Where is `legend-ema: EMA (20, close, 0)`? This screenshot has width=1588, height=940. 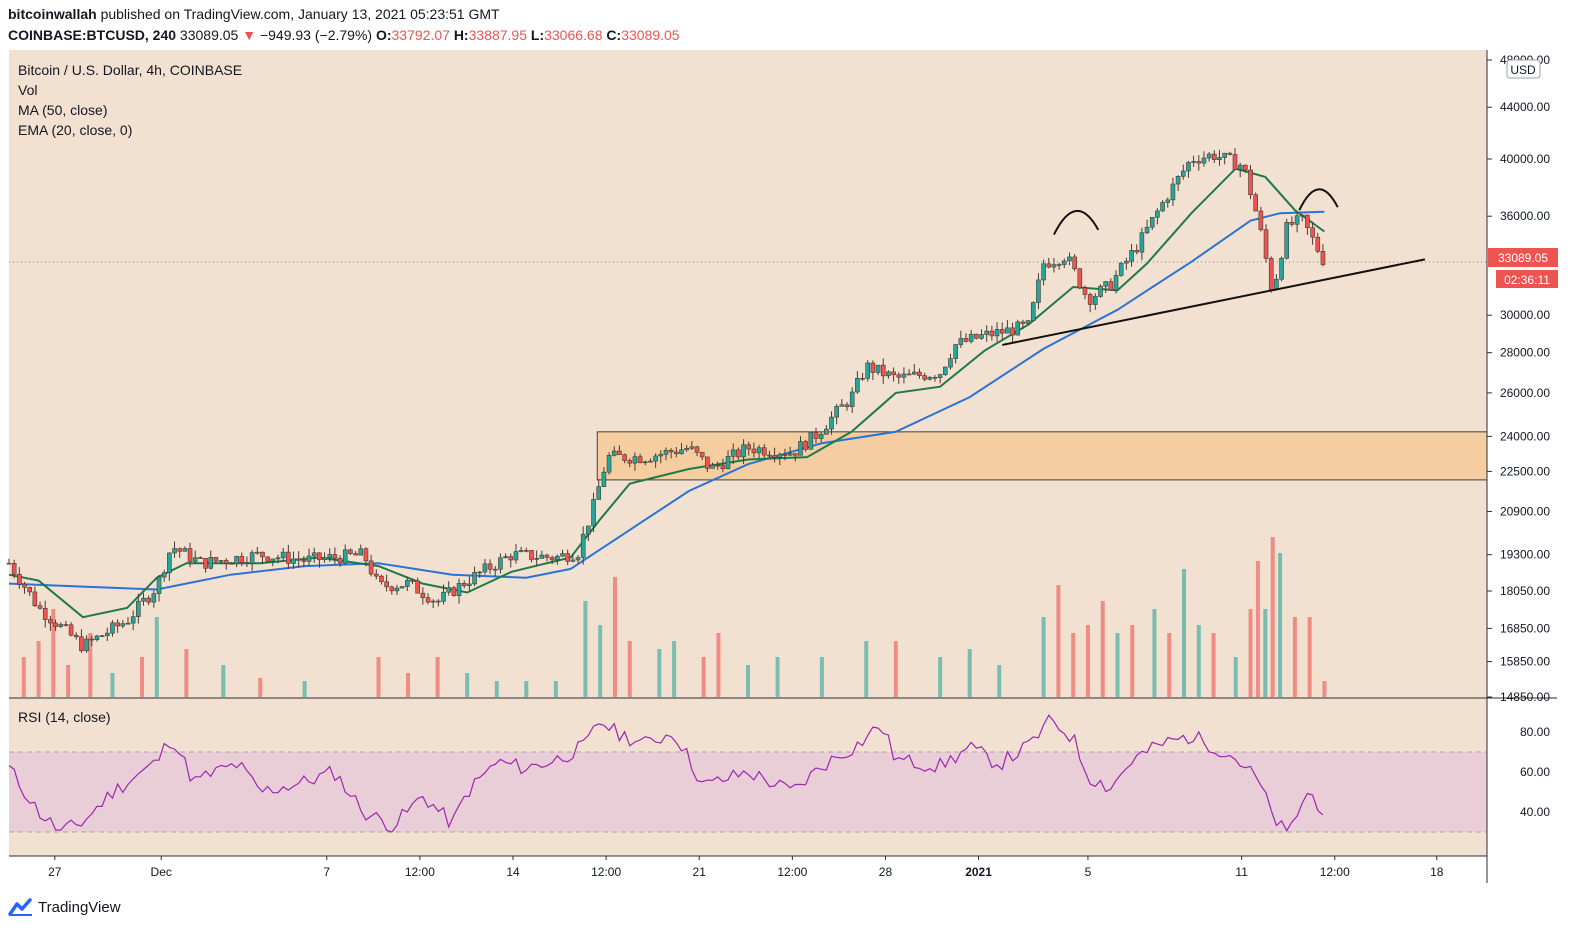 legend-ema: EMA (20, close, 0) is located at coordinates (75, 130).